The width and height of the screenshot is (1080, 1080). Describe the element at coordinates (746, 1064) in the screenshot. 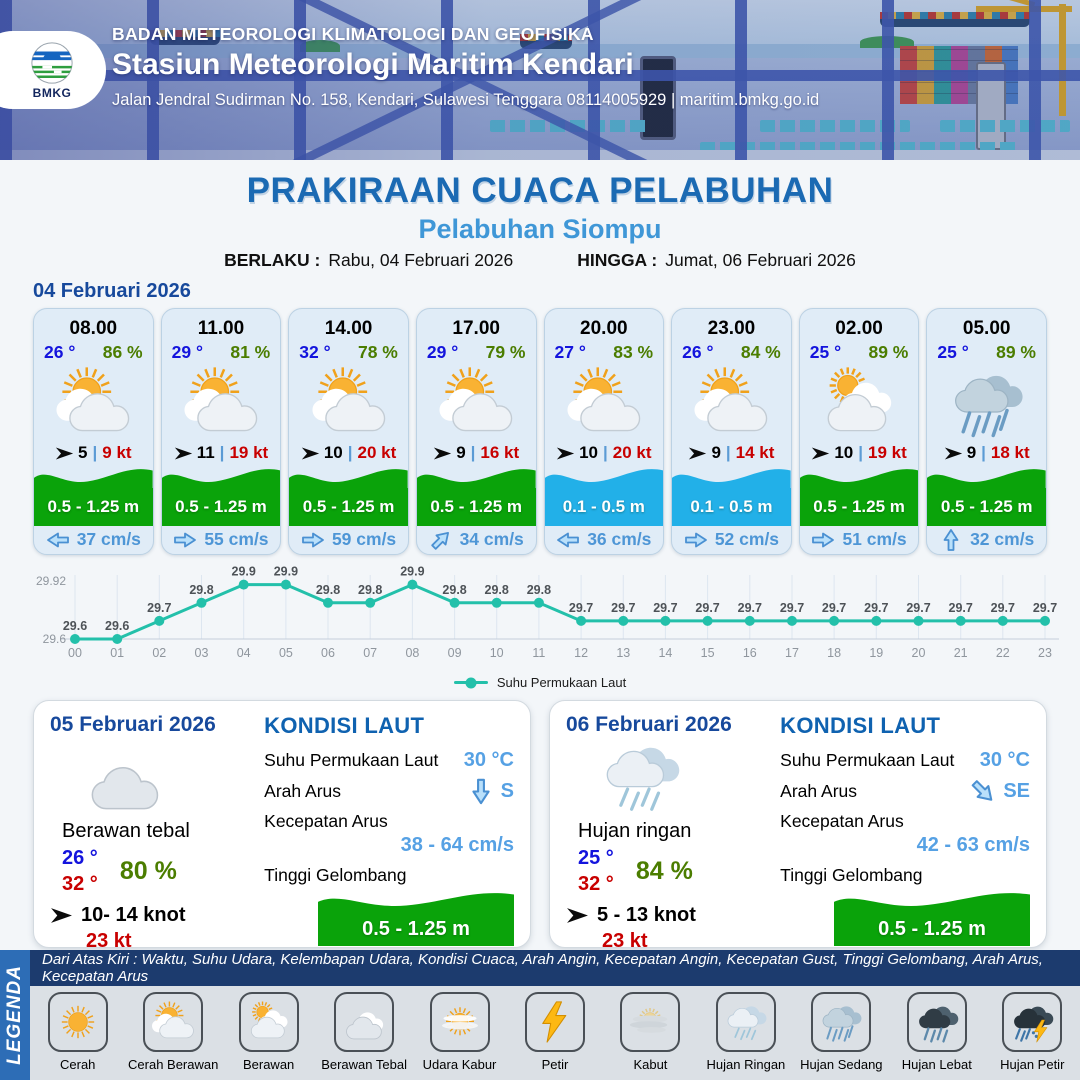

I see `legend-item-label: Hujan Ringan` at that location.